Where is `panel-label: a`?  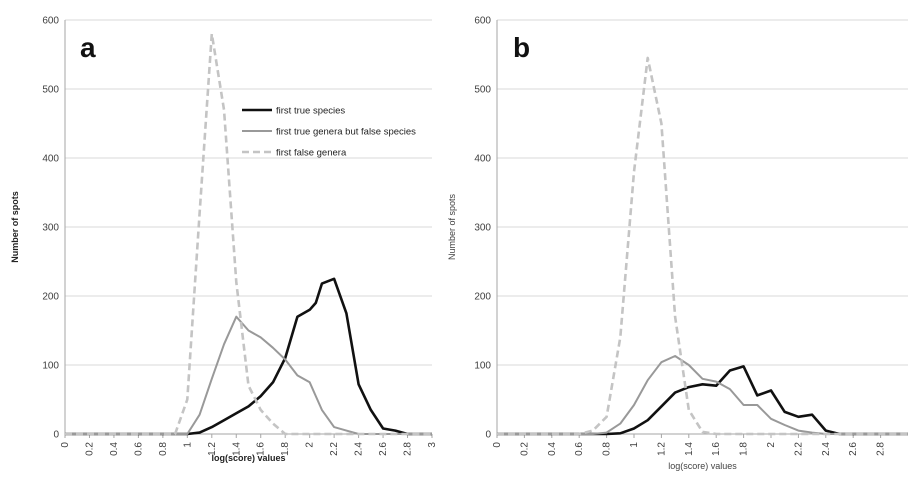
panel-label: a is located at coordinates (88, 47).